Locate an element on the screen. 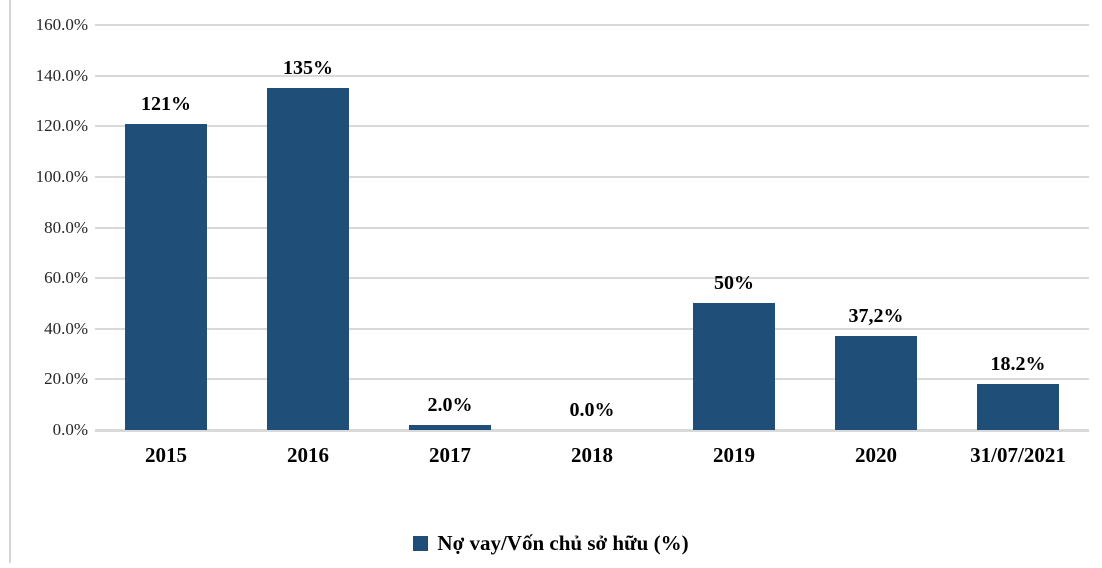 Image resolution: width=1102 pixels, height=568 pixels. bar-value-label: 121% is located at coordinates (166, 103).